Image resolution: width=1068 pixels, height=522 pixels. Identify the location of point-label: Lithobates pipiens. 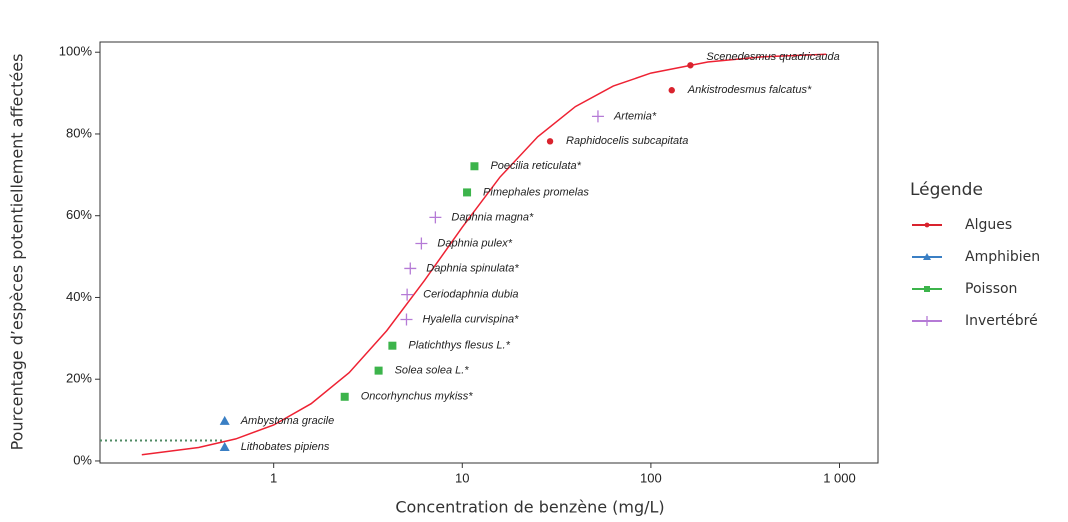
(285, 447).